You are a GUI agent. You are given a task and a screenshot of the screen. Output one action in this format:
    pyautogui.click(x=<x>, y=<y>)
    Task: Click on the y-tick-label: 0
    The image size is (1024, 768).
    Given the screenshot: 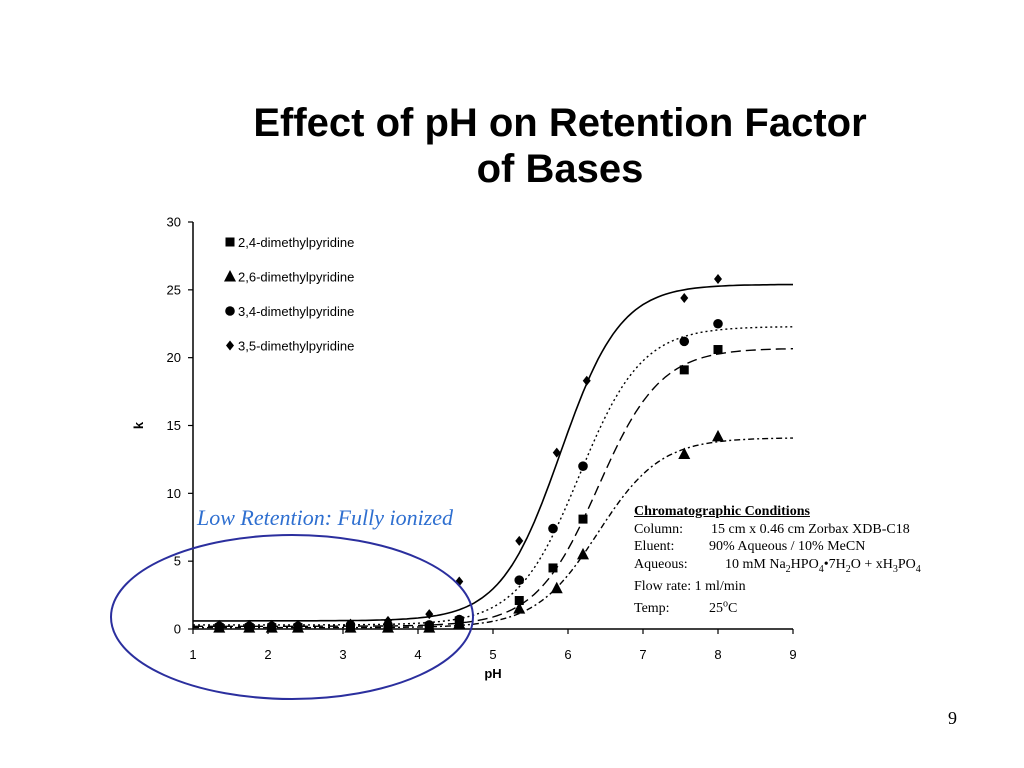 What is the action you would take?
    pyautogui.click(x=177, y=629)
    